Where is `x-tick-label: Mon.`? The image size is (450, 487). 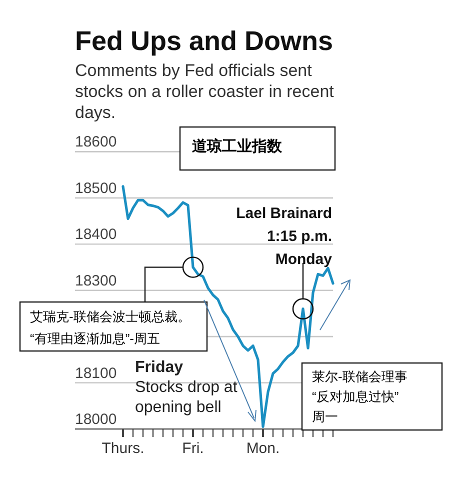
x-tick-label: Mon. is located at coordinates (263, 448).